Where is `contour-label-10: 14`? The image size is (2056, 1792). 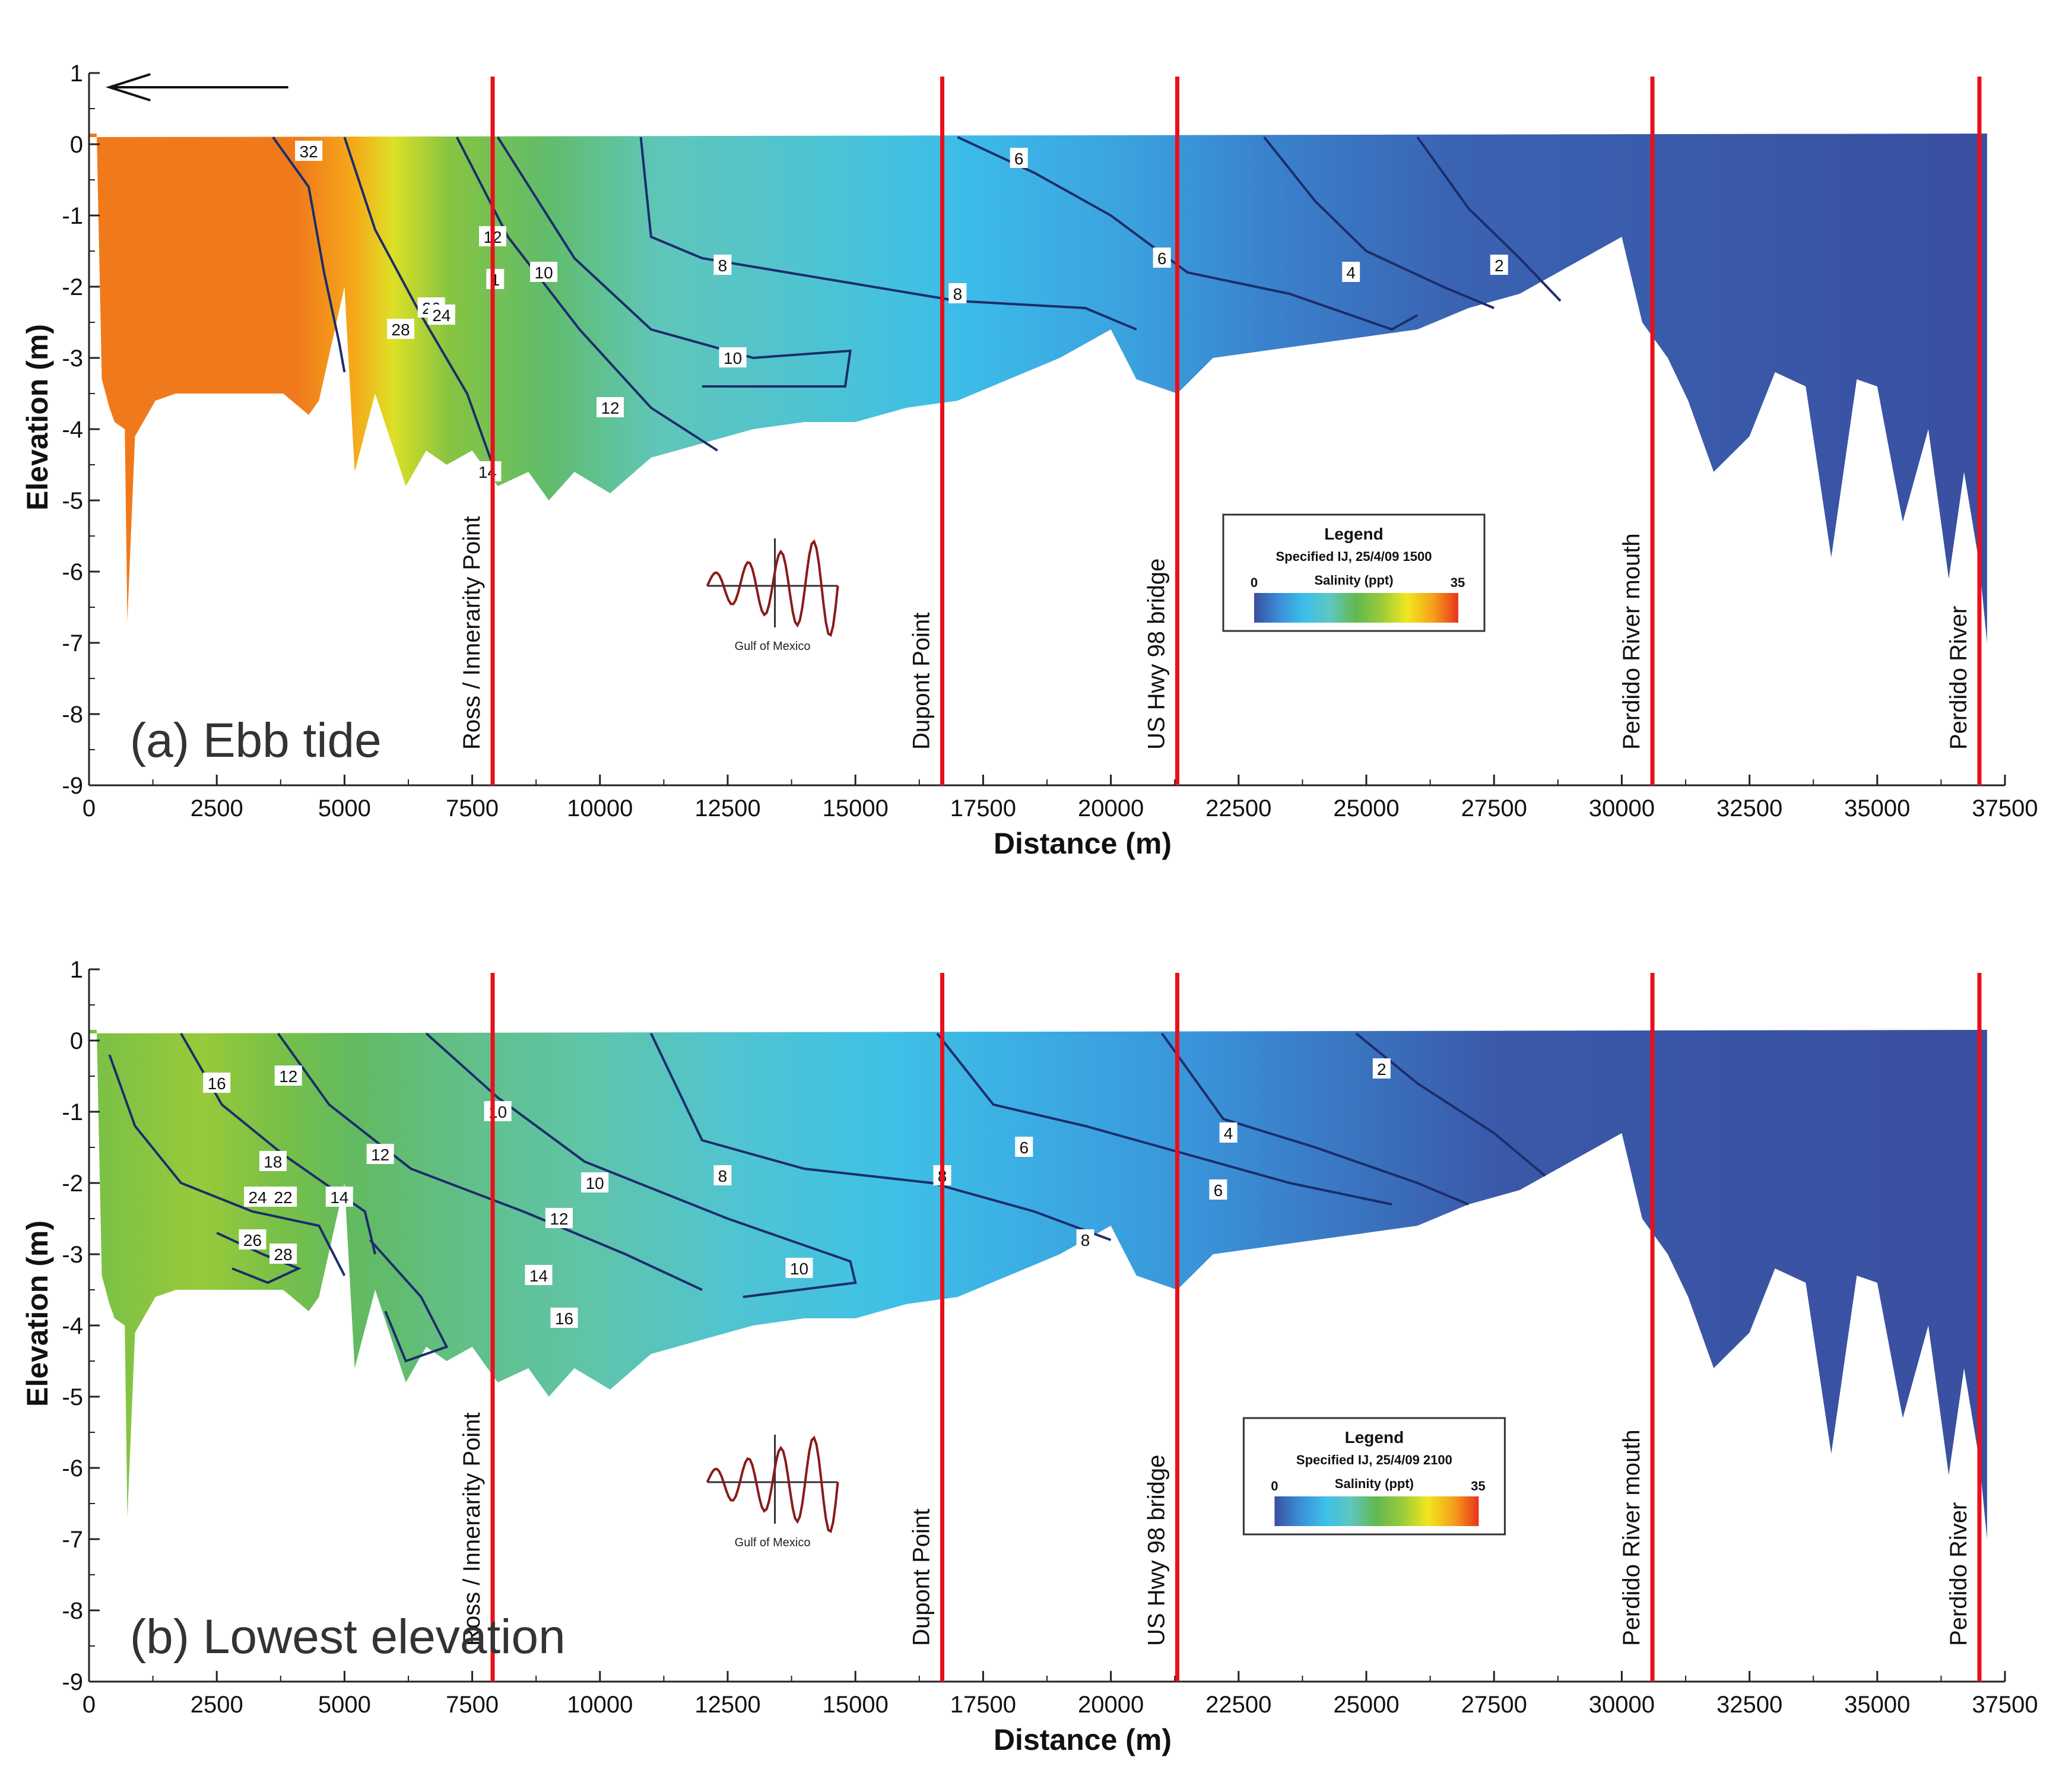 contour-label-10: 14 is located at coordinates (488, 471).